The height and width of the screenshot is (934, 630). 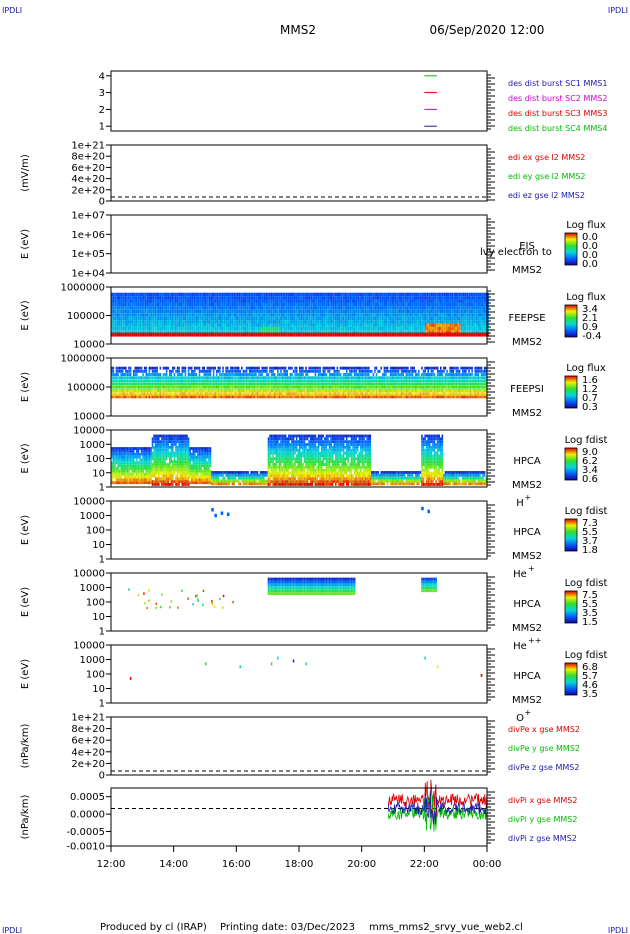 What do you see at coordinates (586, 655) in the screenshot?
I see `panel-hpca_o-cbar-title: Log fdist` at bounding box center [586, 655].